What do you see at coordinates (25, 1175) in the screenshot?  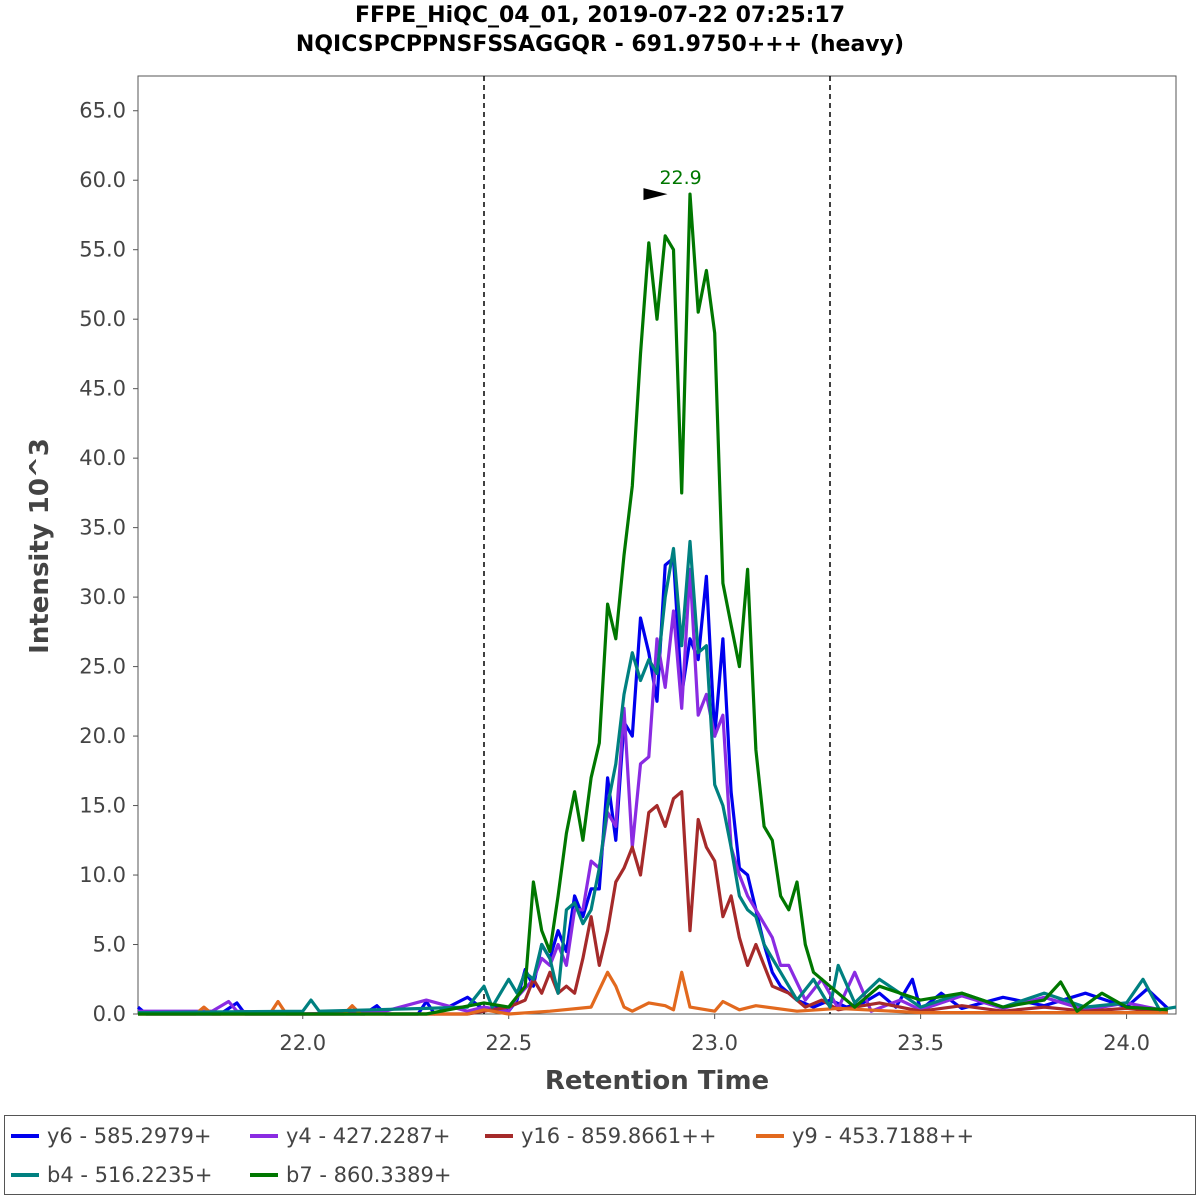 I see `legend-swatch-b4` at bounding box center [25, 1175].